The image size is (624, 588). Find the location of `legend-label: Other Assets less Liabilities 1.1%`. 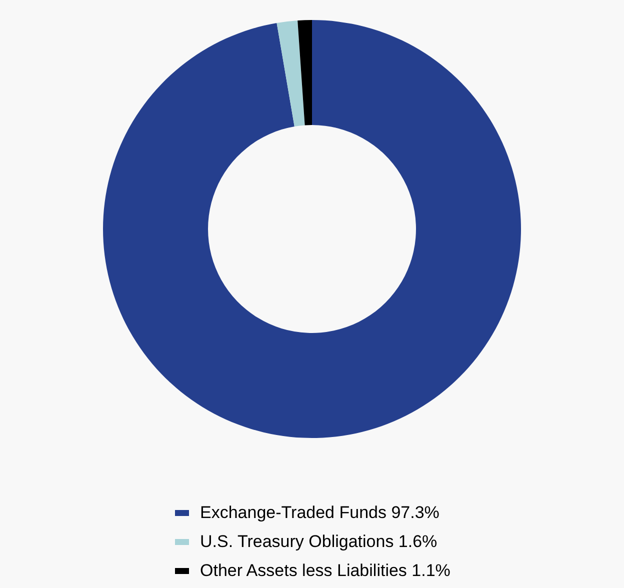

legend-label: Other Assets less Liabilities 1.1% is located at coordinates (325, 570).